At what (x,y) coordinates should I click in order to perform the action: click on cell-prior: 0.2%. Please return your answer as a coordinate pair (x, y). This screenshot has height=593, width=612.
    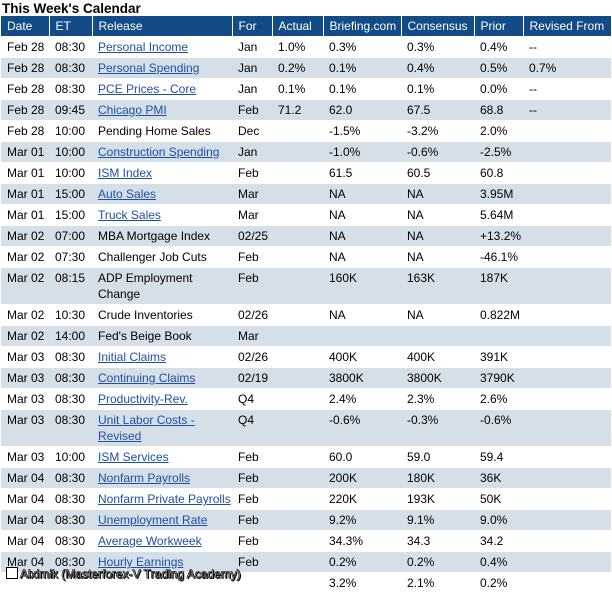
    Looking at the image, I should click on (498, 583).